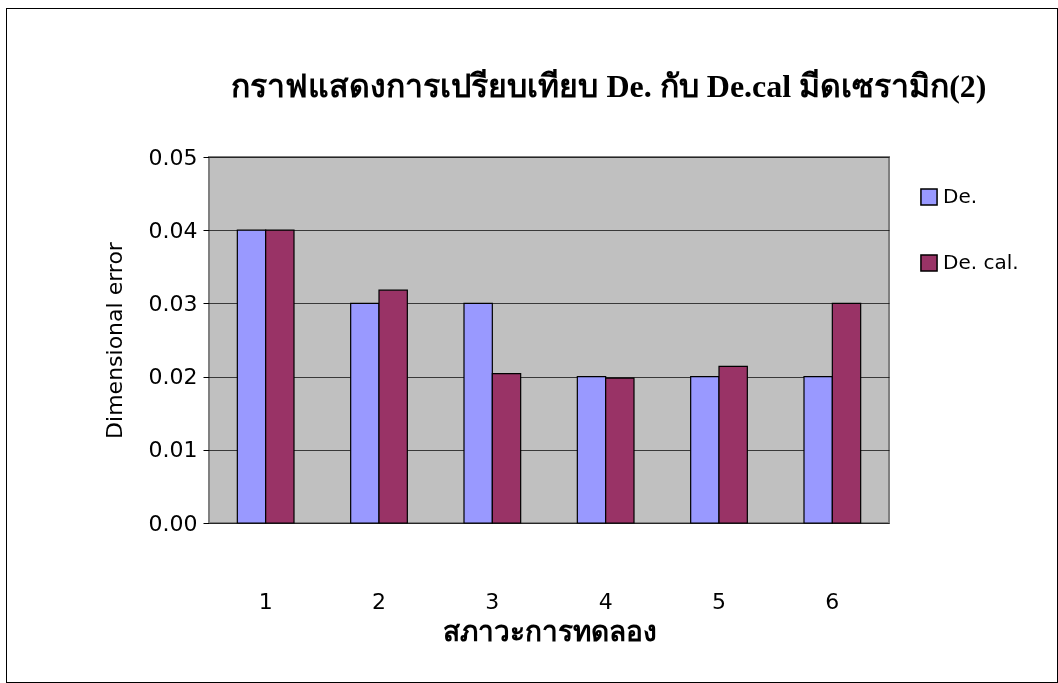 The height and width of the screenshot is (683, 1058). What do you see at coordinates (379, 601) in the screenshot?
I see `x-tick-label: 2` at bounding box center [379, 601].